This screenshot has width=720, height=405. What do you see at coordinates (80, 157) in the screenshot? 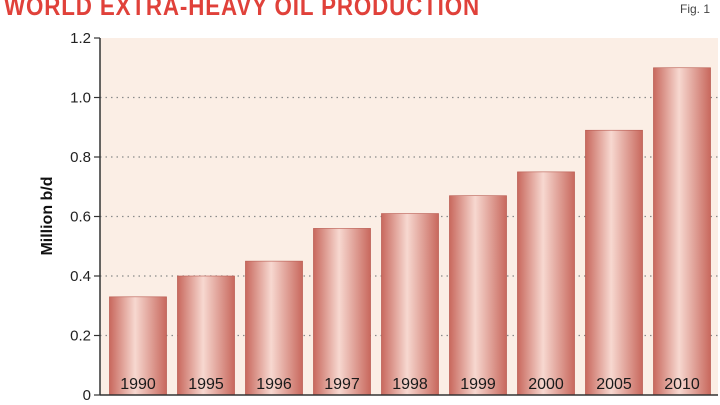
I see `y-tick-label: 0.8` at bounding box center [80, 157].